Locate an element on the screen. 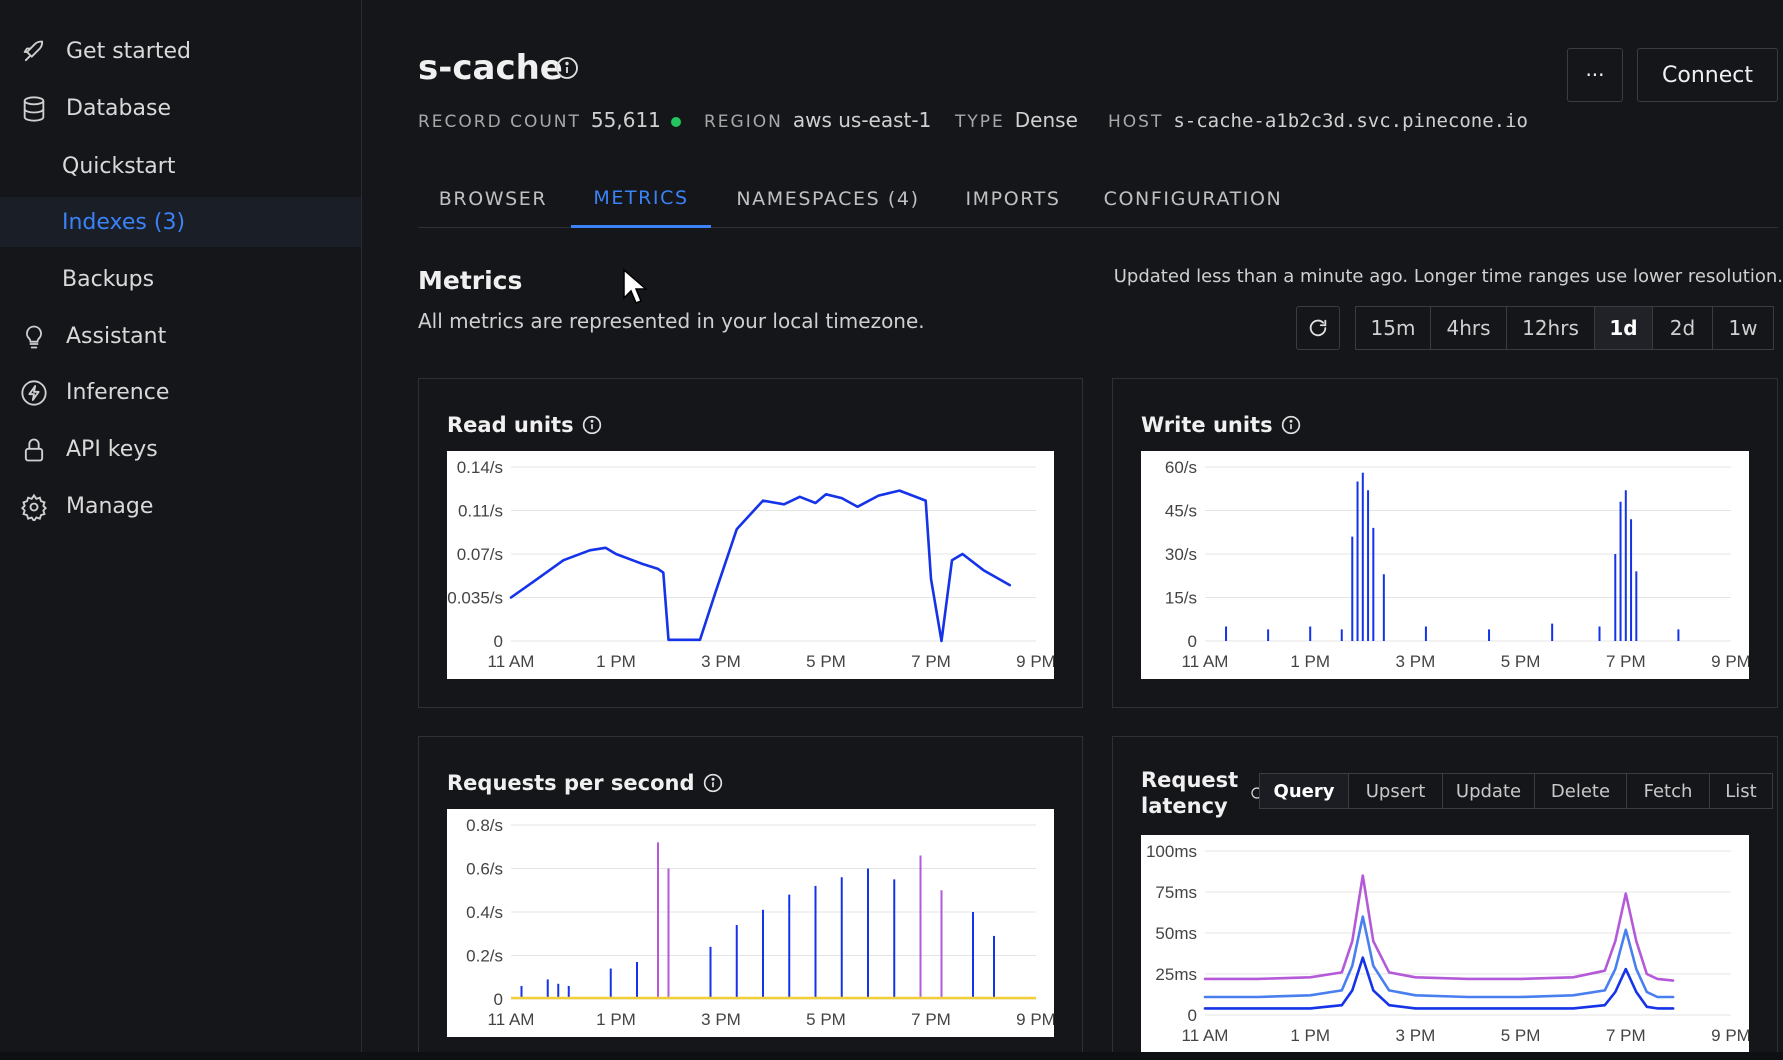 The height and width of the screenshot is (1060, 1783). tab-configuration: CONFIGURATION is located at coordinates (1193, 199).